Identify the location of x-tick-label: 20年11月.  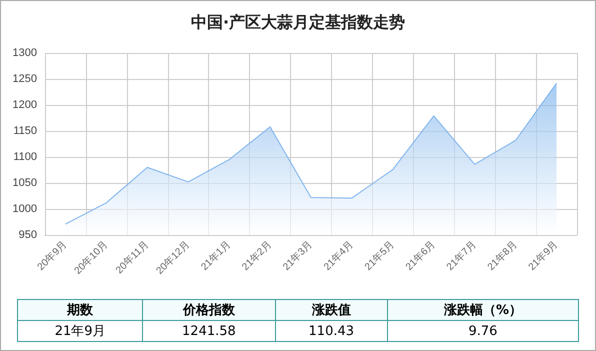
(132, 257).